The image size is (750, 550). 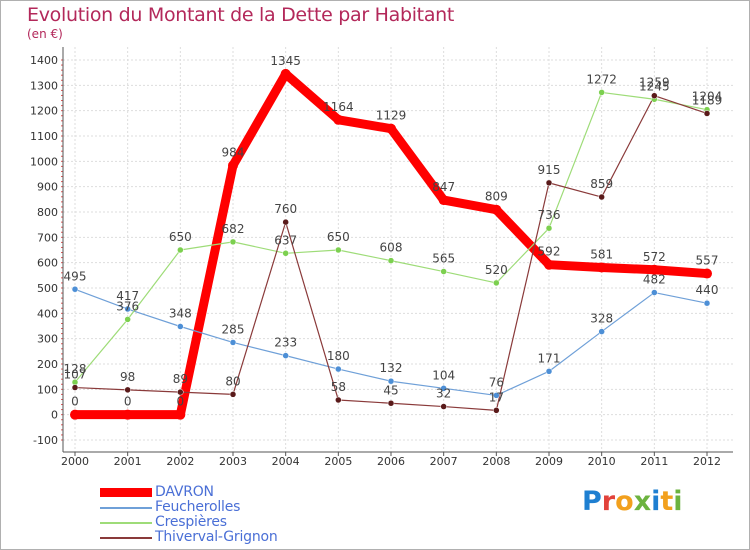 What do you see at coordinates (127, 377) in the screenshot?
I see `data-label: 98` at bounding box center [127, 377].